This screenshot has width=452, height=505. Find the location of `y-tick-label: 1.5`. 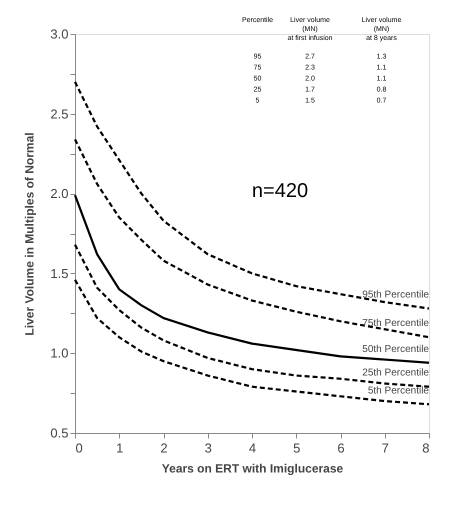

y-tick-label: 1.5 is located at coordinates (59, 273).